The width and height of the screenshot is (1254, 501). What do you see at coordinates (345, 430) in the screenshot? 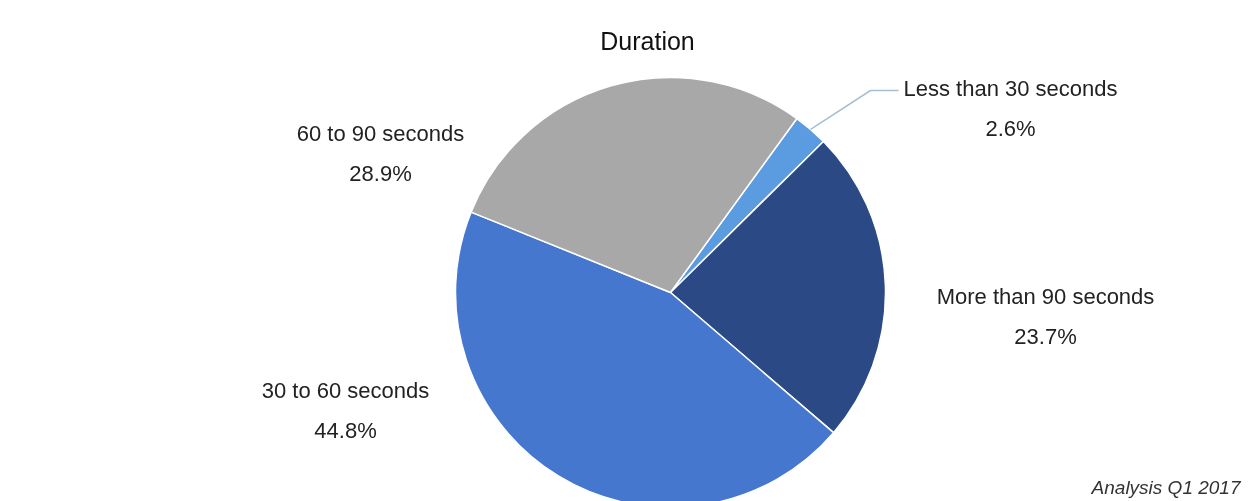
I see `data-label: 44.8%` at bounding box center [345, 430].